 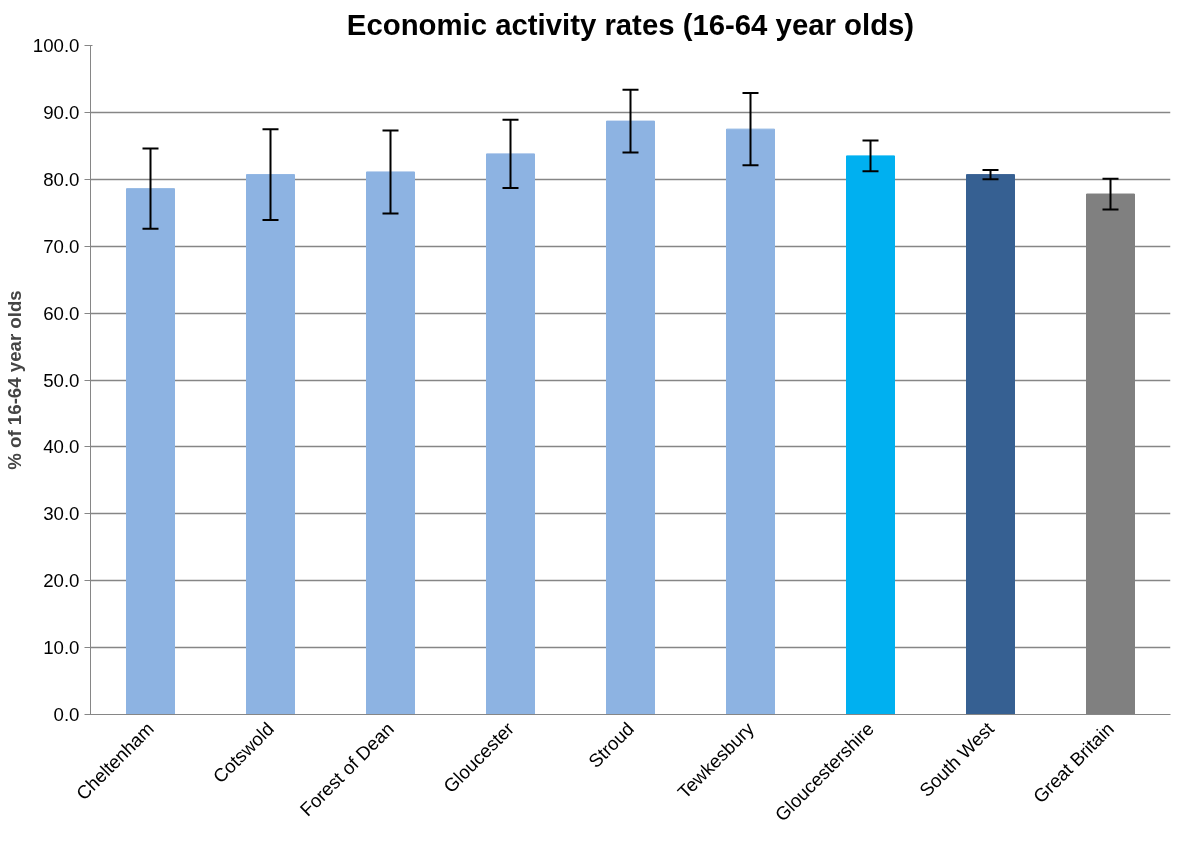 What do you see at coordinates (56, 45) in the screenshot?
I see `y-tick-label: 100.0` at bounding box center [56, 45].